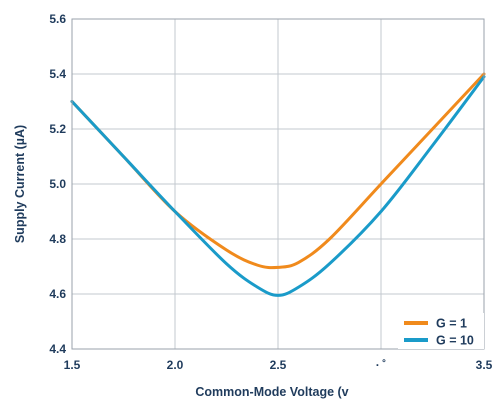 Image resolution: width=499 pixels, height=408 pixels. Describe the element at coordinates (57, 19) in the screenshot. I see `y-tick-label: 5.6` at that location.